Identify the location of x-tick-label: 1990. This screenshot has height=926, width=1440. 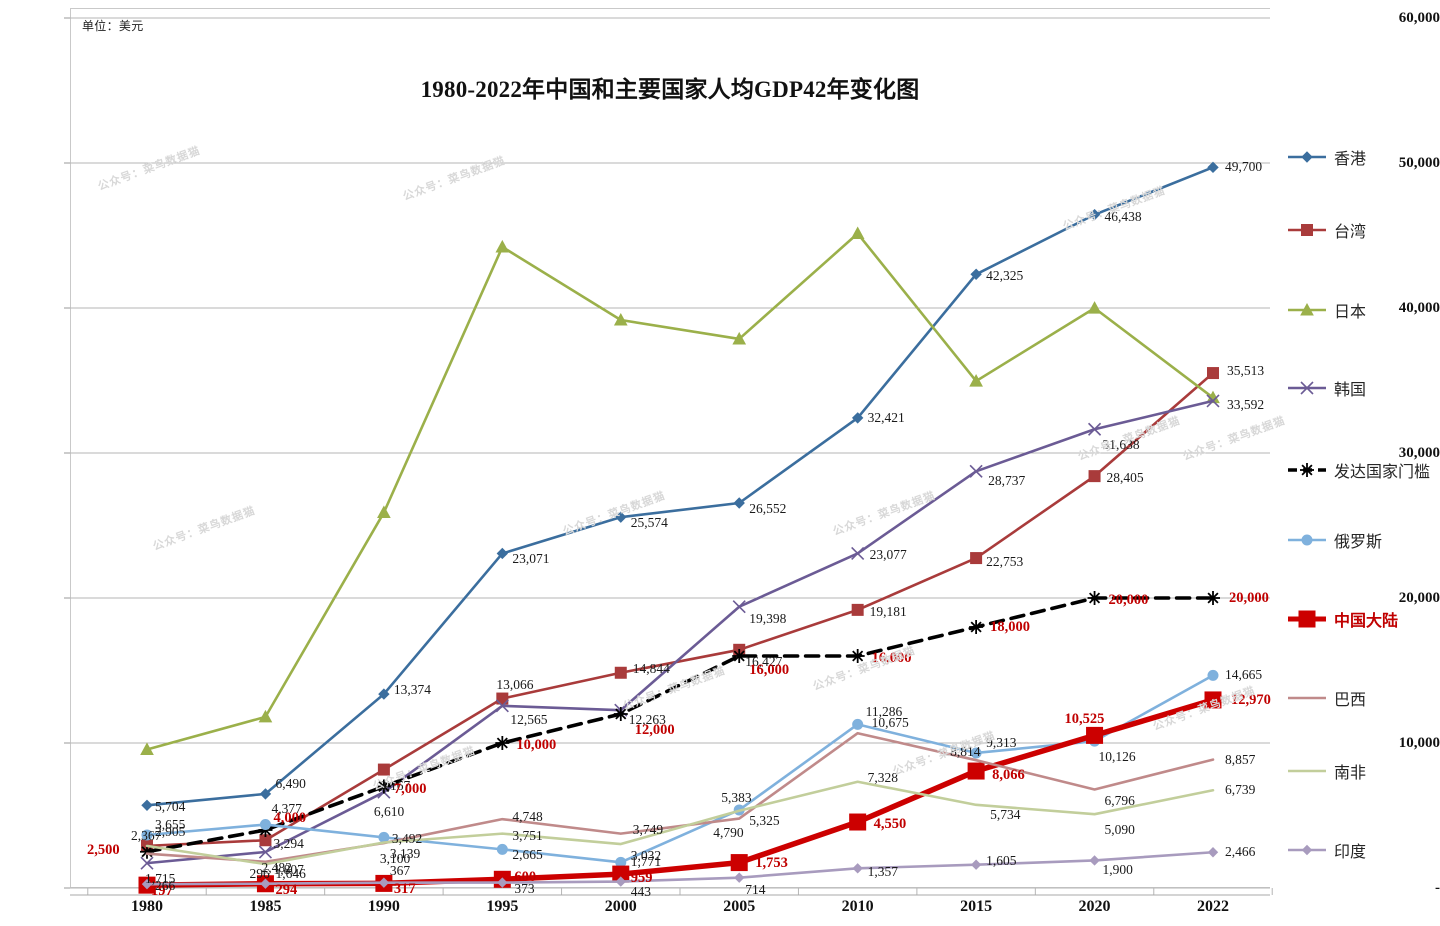
(383, 906).